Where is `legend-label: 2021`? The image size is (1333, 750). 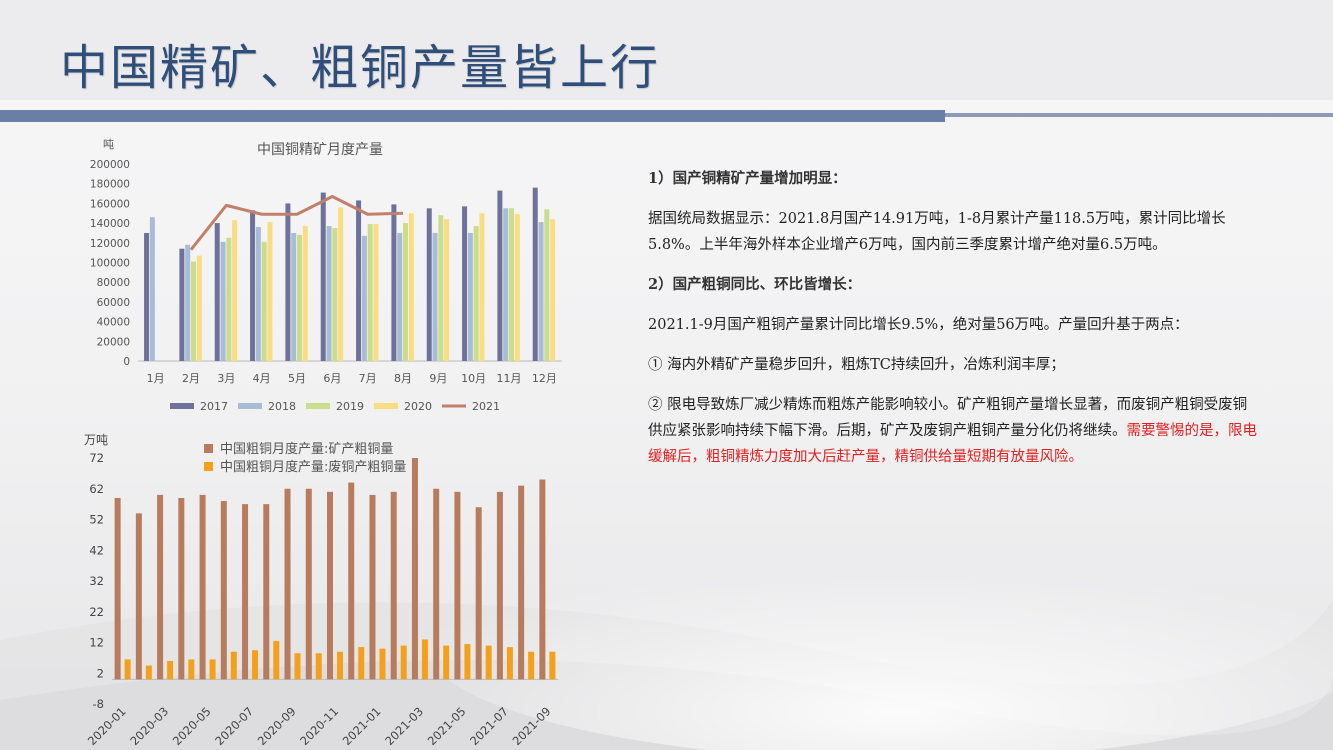 legend-label: 2021 is located at coordinates (486, 406).